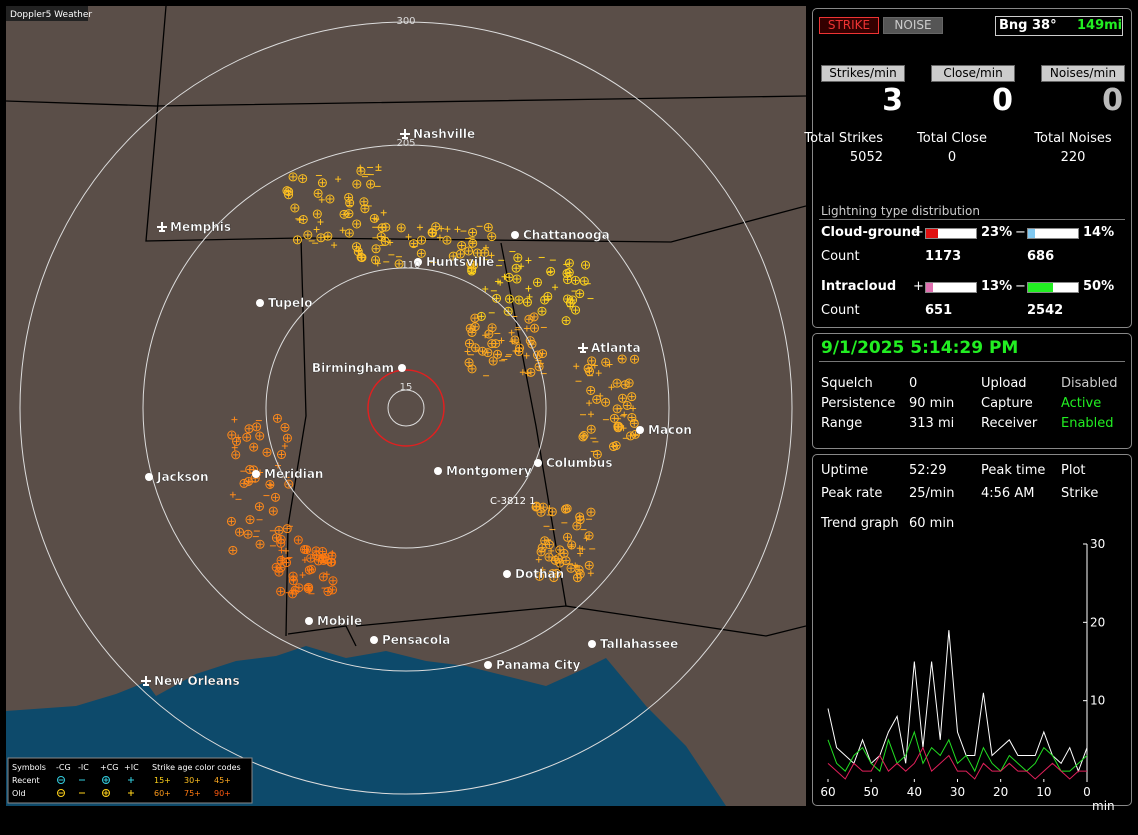 The height and width of the screenshot is (835, 1138). Describe the element at coordinates (353, 368) in the screenshot. I see `city-label: Birmingham` at that location.